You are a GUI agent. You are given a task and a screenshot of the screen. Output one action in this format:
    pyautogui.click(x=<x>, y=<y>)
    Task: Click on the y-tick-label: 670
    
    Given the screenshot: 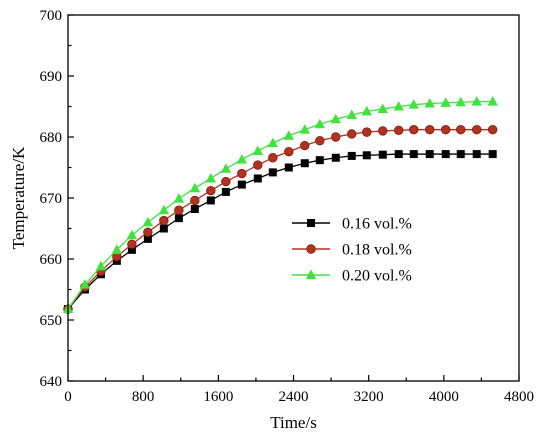 What is the action you would take?
    pyautogui.click(x=51, y=199)
    